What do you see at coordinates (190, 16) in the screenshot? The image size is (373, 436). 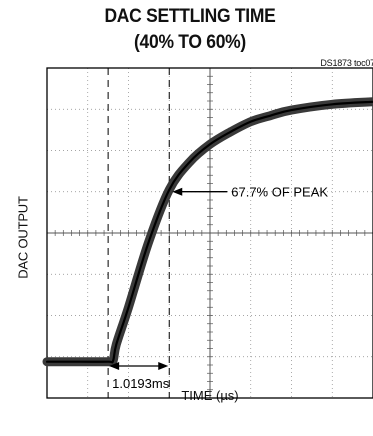 I see `chart-title: DAC SETTLING TIME` at bounding box center [190, 16].